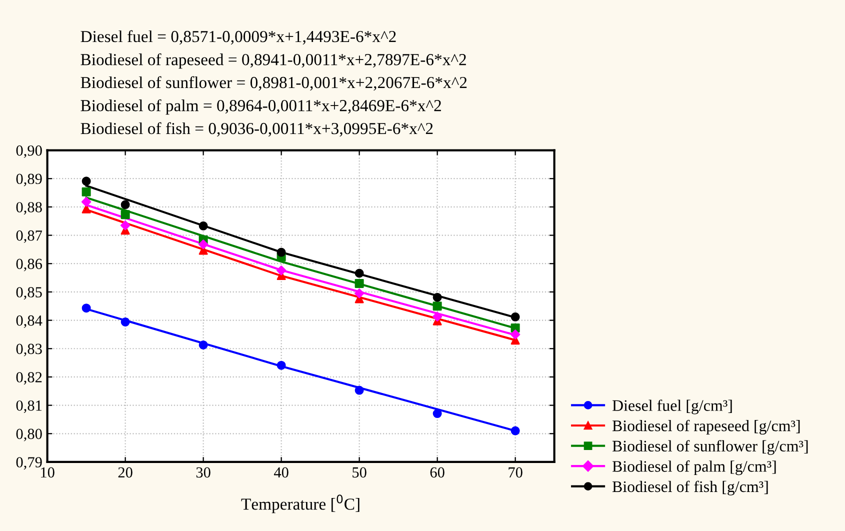 The width and height of the screenshot is (845, 531). I want to click on y-tick-label: 0,79, so click(29, 463).